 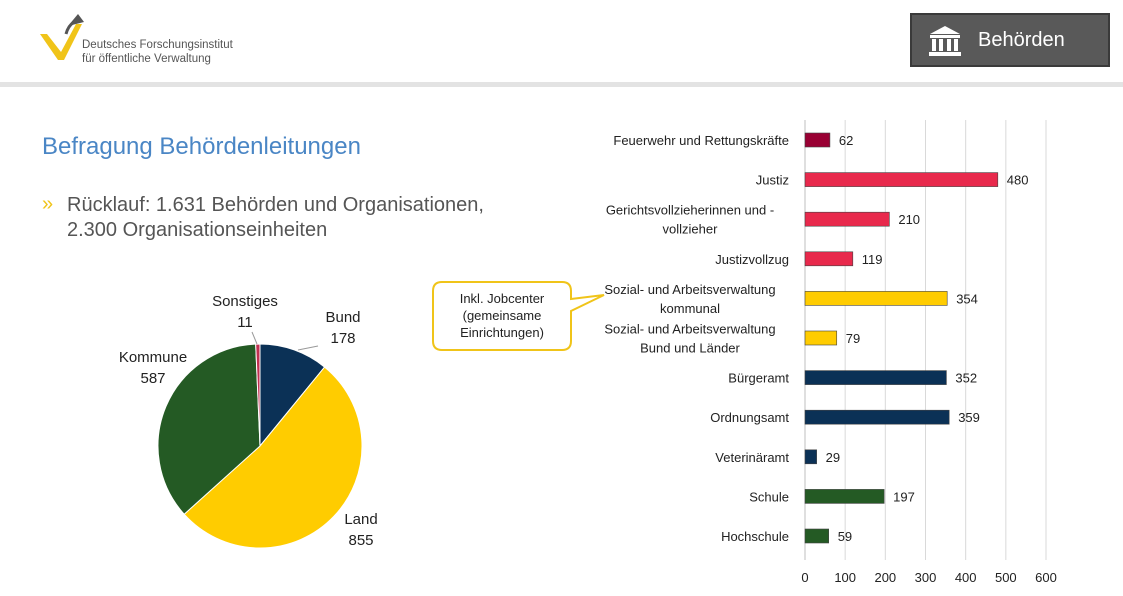 I want to click on pie-slice-land, so click(x=273, y=457).